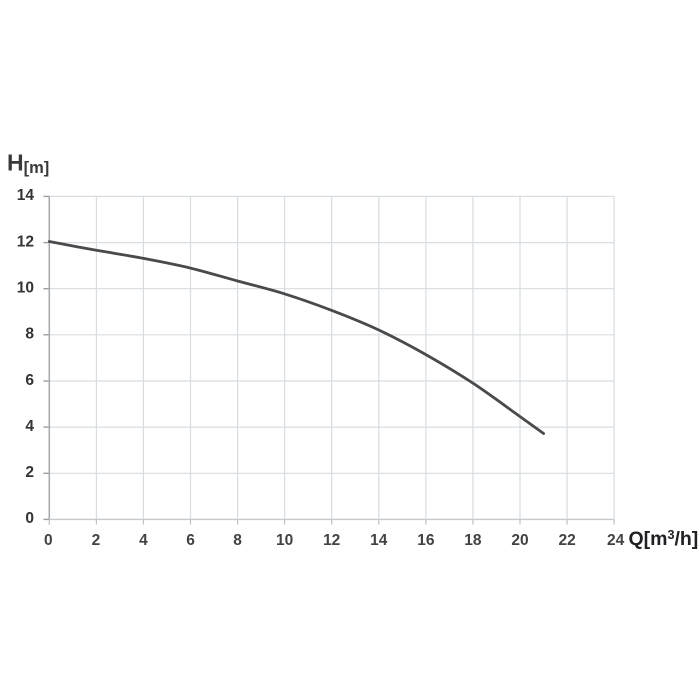 The height and width of the screenshot is (700, 700). Describe the element at coordinates (426, 540) in the screenshot. I see `svg-text: 16` at that location.